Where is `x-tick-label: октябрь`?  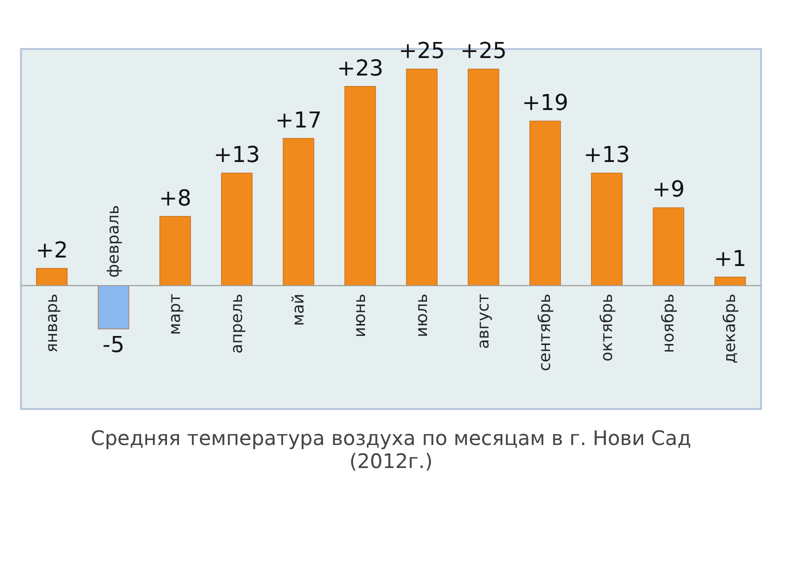
x-tick-label: октябрь is located at coordinates (606, 328).